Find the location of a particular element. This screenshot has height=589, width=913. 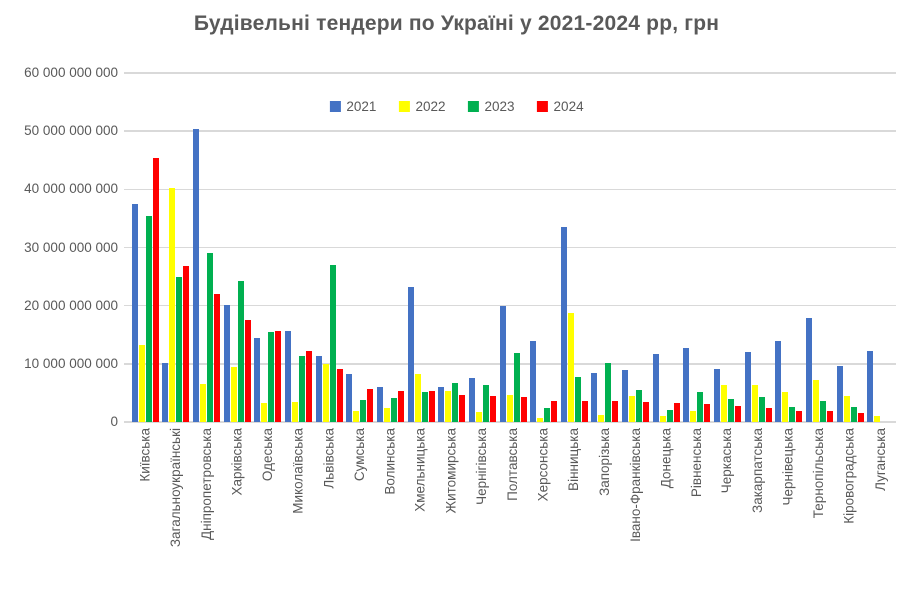

x-axis-cell: Херсонська is located at coordinates (543, 505).